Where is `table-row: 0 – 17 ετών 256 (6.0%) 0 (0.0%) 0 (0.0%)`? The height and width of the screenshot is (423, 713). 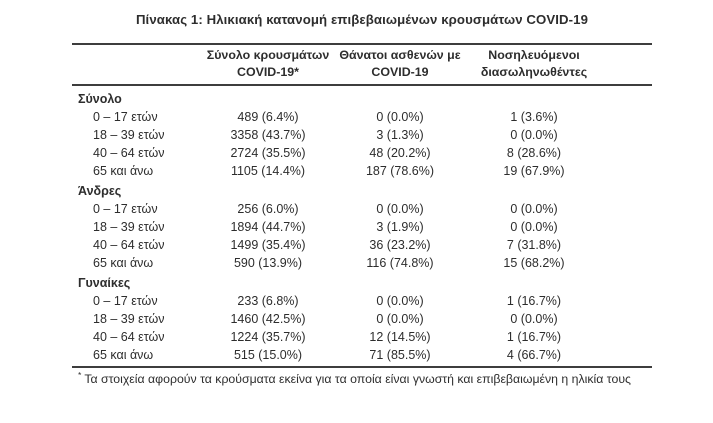
table-row: 0 – 17 ετών 256 (6.0%) 0 (0.0%) 0 (0.0%) is located at coordinates (362, 209).